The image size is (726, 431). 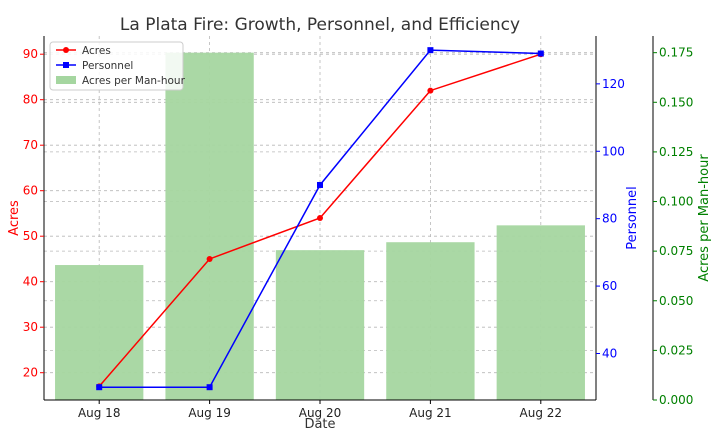 I want to click on left-tick-label: 20, so click(x=30, y=373).